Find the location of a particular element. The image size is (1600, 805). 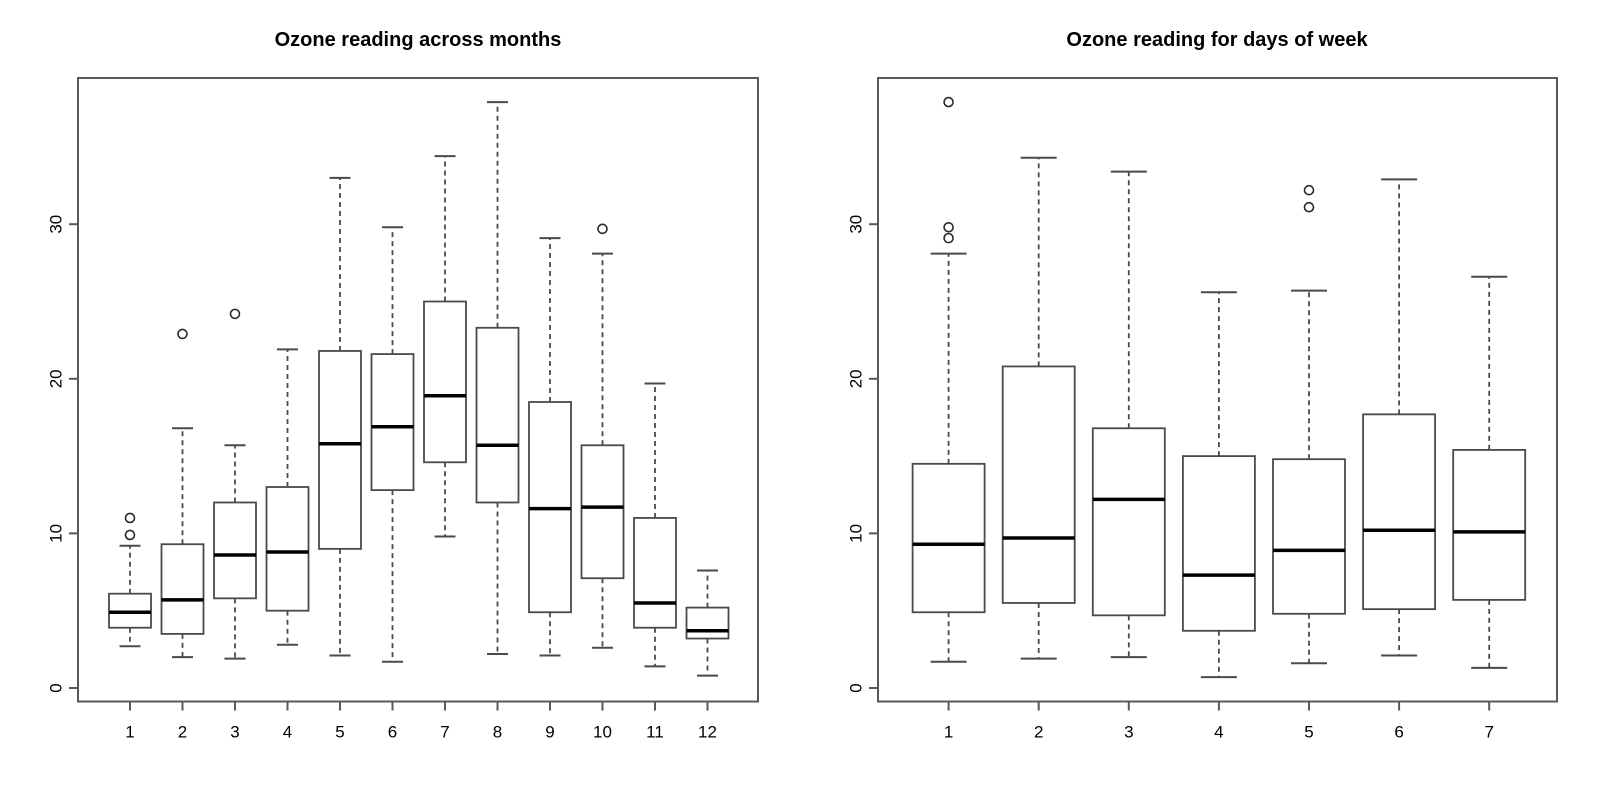

x-axis-tick-label: 10 is located at coordinates (602, 732).